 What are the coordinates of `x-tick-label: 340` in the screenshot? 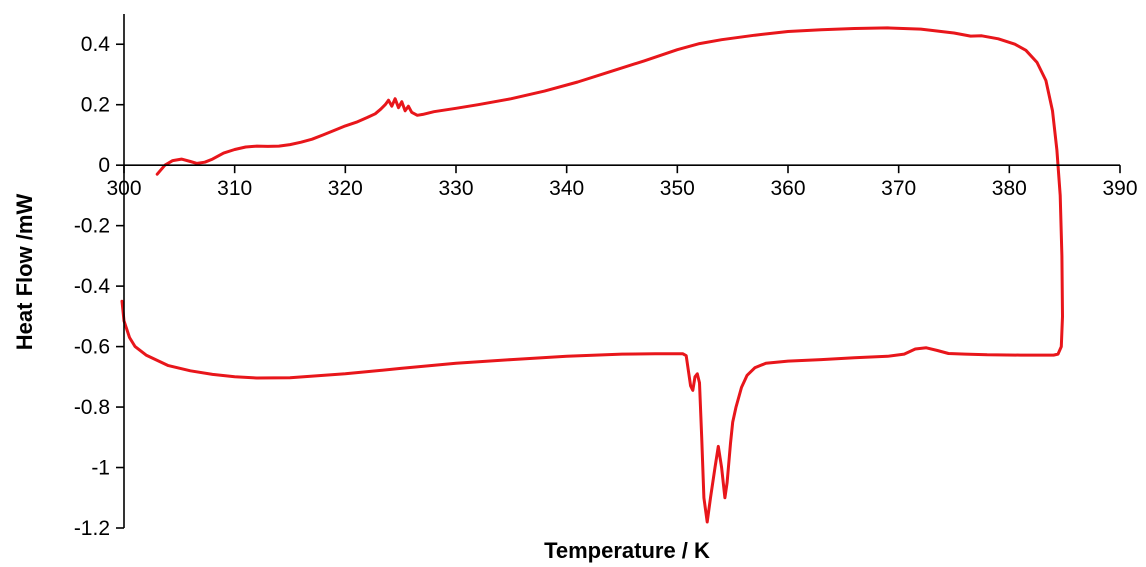 It's located at (566, 188).